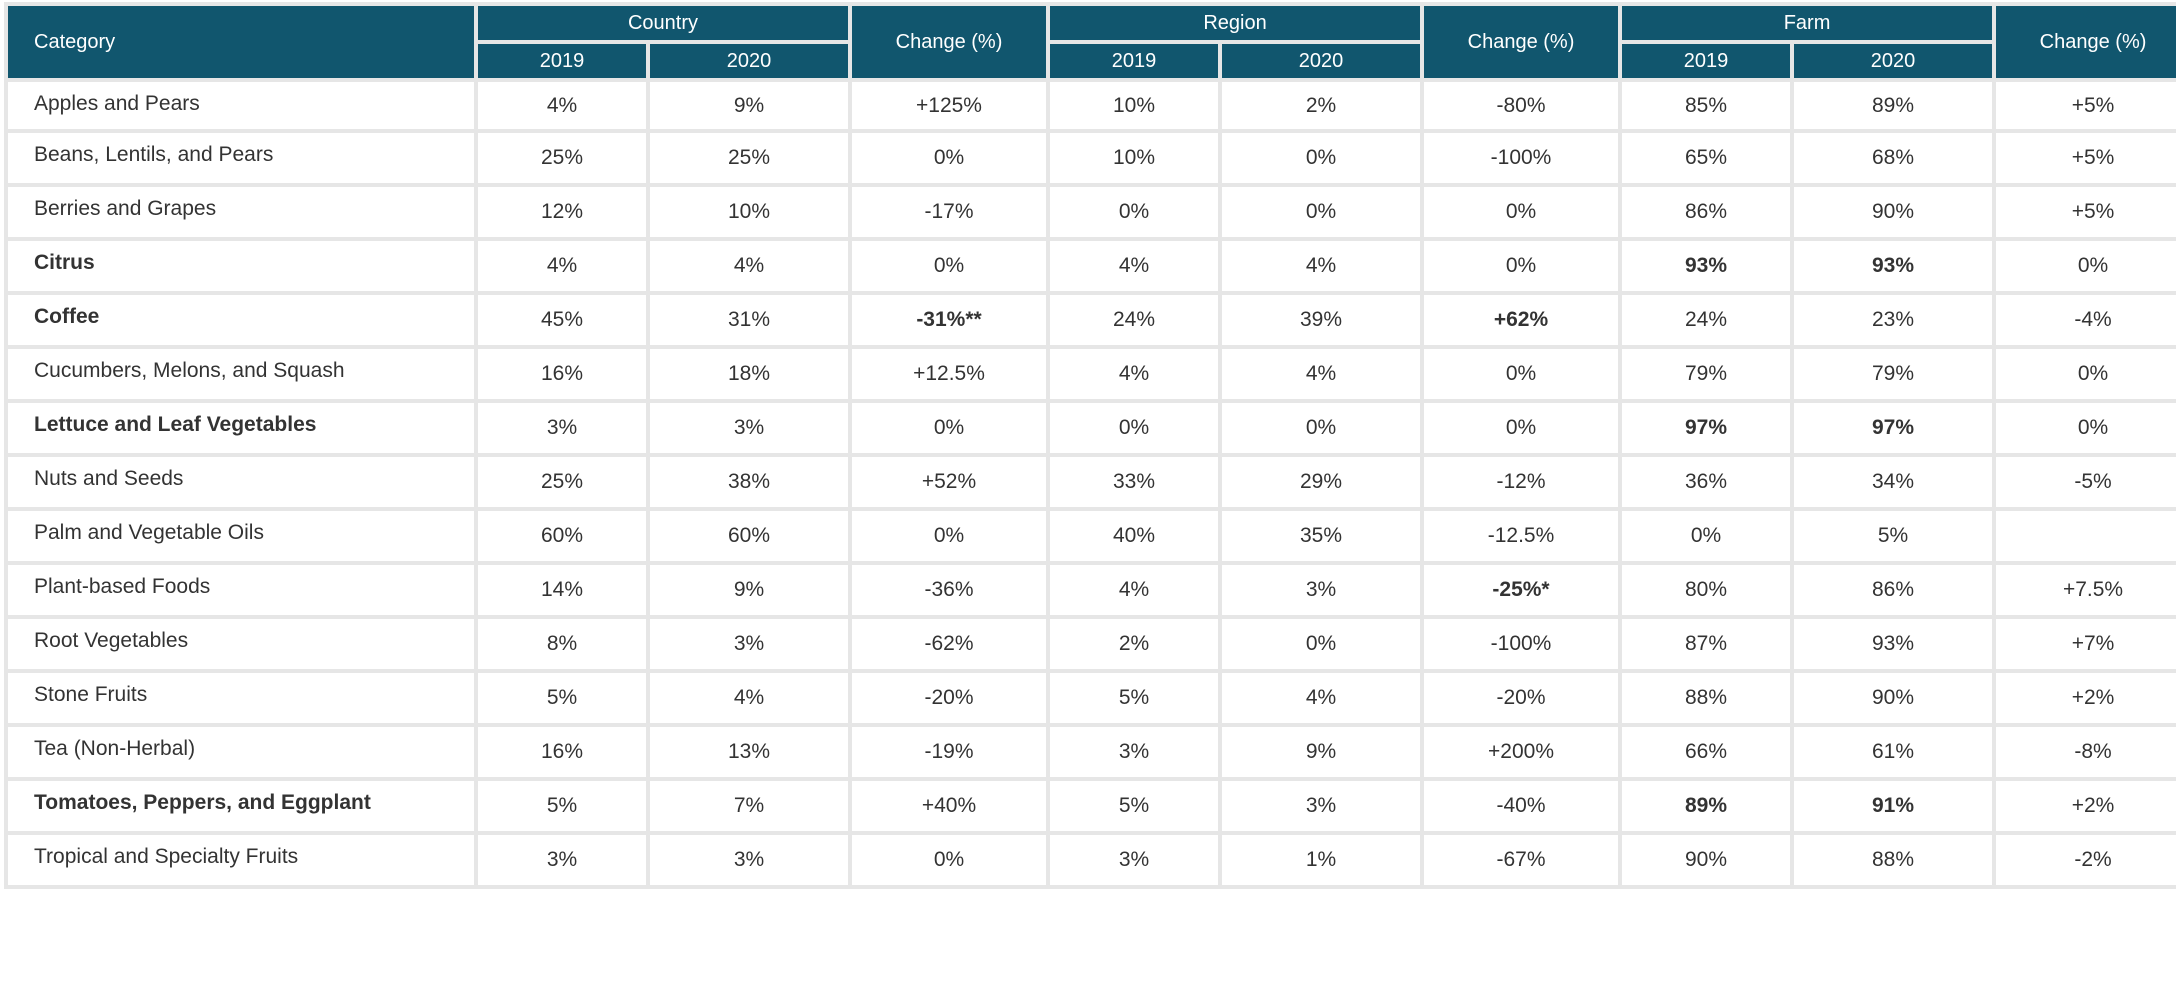 The image size is (2176, 993). Describe the element at coordinates (1321, 482) in the screenshot. I see `cell-region-2020: 29%` at that location.